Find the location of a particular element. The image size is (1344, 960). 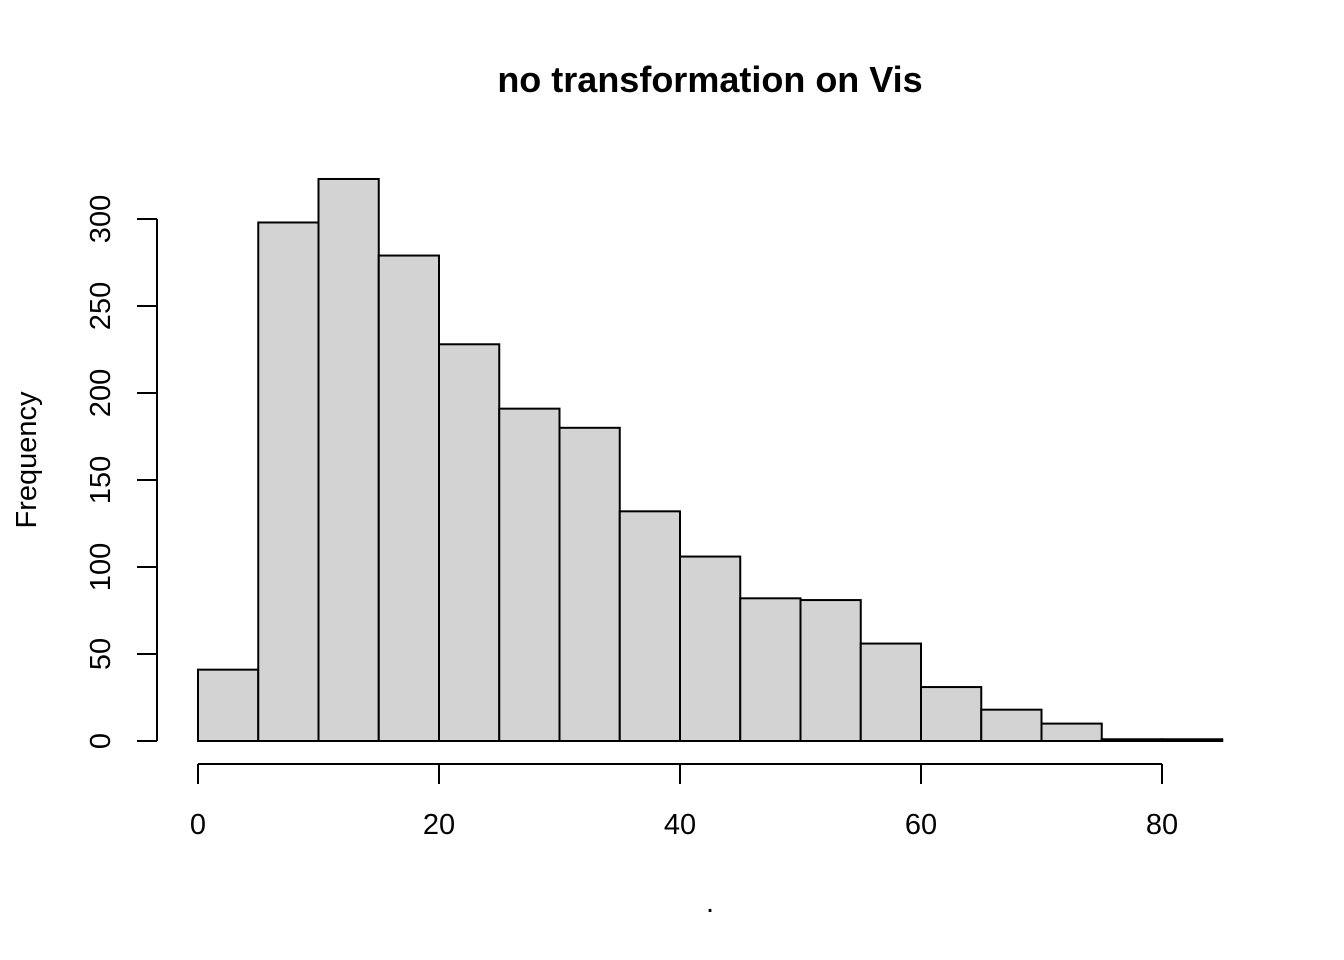

chart-title: no transformation on Vis is located at coordinates (709, 79).